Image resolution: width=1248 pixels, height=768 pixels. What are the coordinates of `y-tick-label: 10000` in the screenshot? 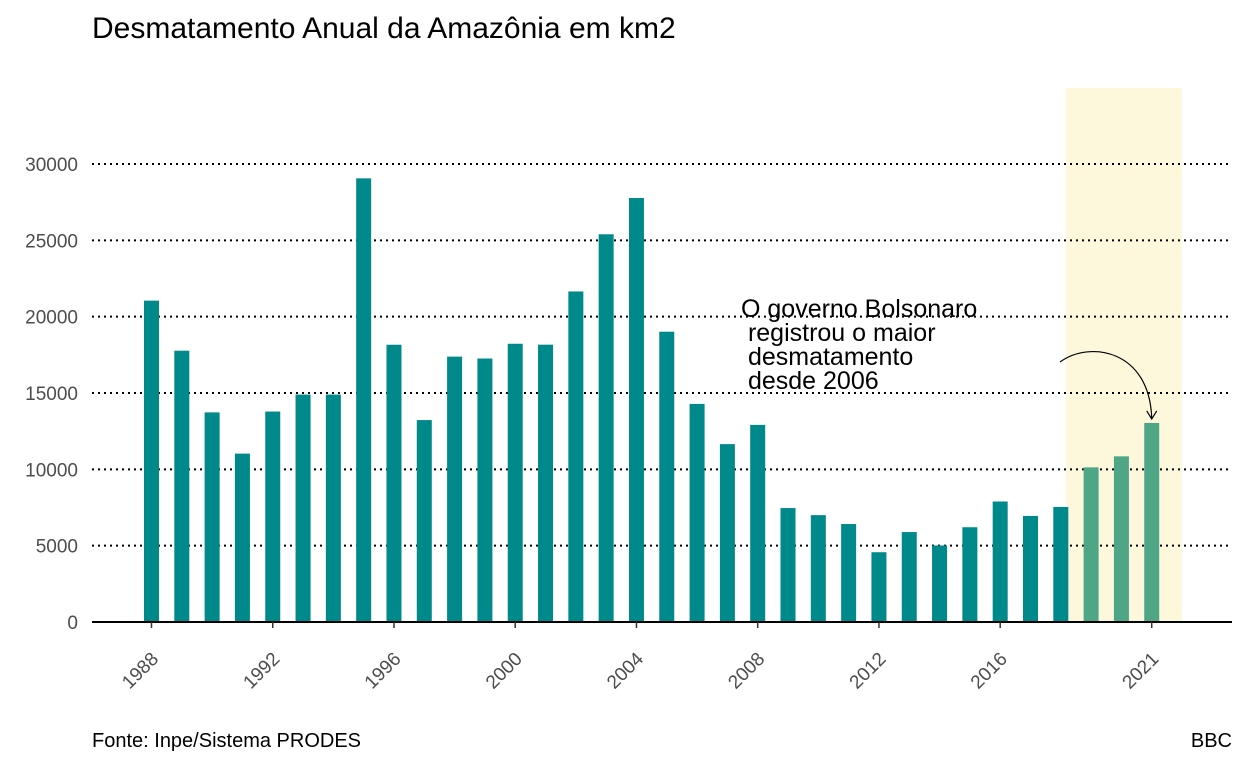 It's located at (51, 470).